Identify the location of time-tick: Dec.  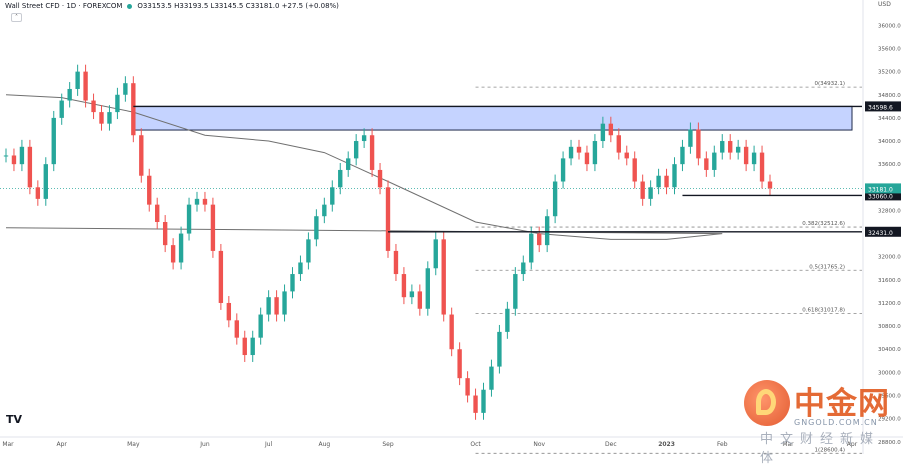
(611, 444).